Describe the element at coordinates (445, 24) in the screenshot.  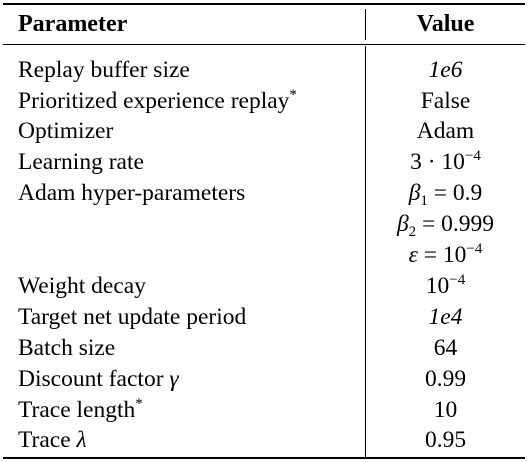
I see `header-value: Value` at that location.